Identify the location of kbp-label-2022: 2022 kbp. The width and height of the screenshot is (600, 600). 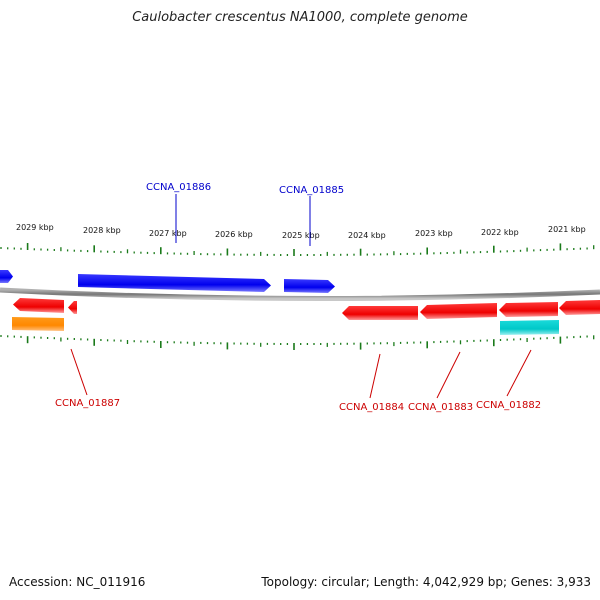
(500, 232).